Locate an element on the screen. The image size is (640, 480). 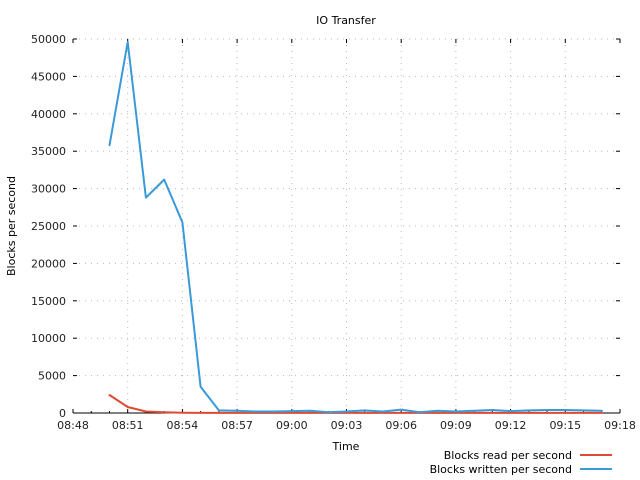
x-tick-label: 09:06 is located at coordinates (401, 425).